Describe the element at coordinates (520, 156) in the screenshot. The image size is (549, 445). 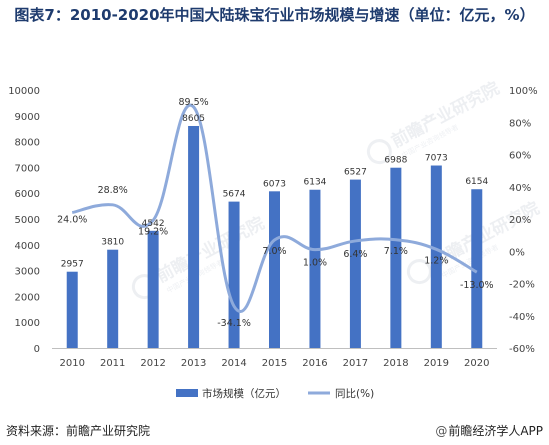
I see `right-tick-label: 60%` at that location.